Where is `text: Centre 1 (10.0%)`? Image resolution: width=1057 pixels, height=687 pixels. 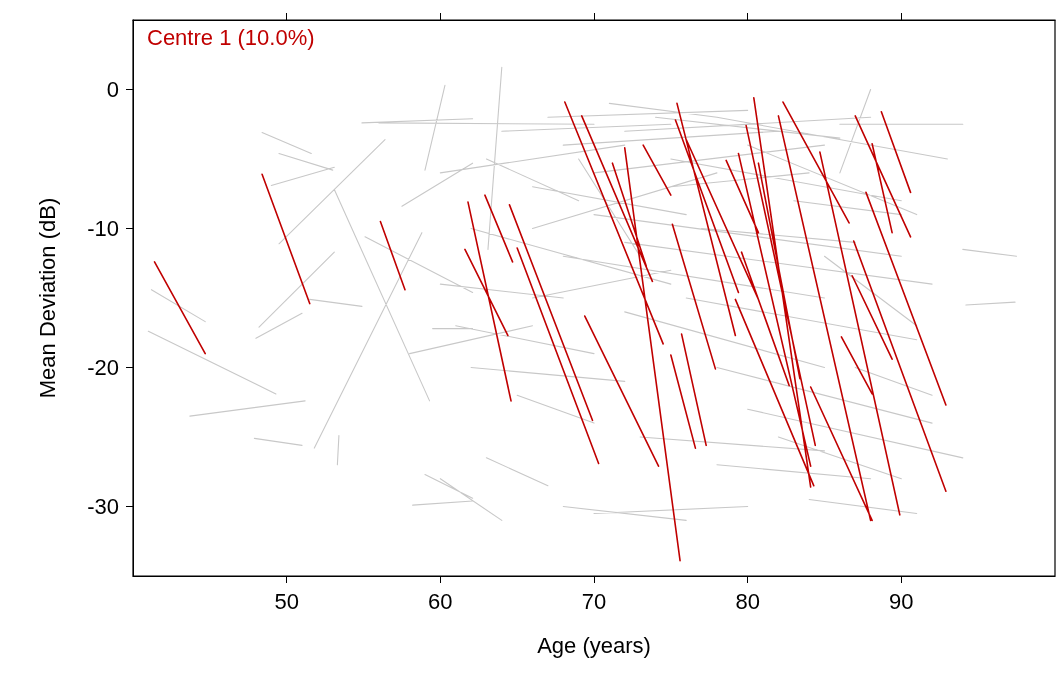 text: Centre 1 (10.0%) is located at coordinates (231, 37).